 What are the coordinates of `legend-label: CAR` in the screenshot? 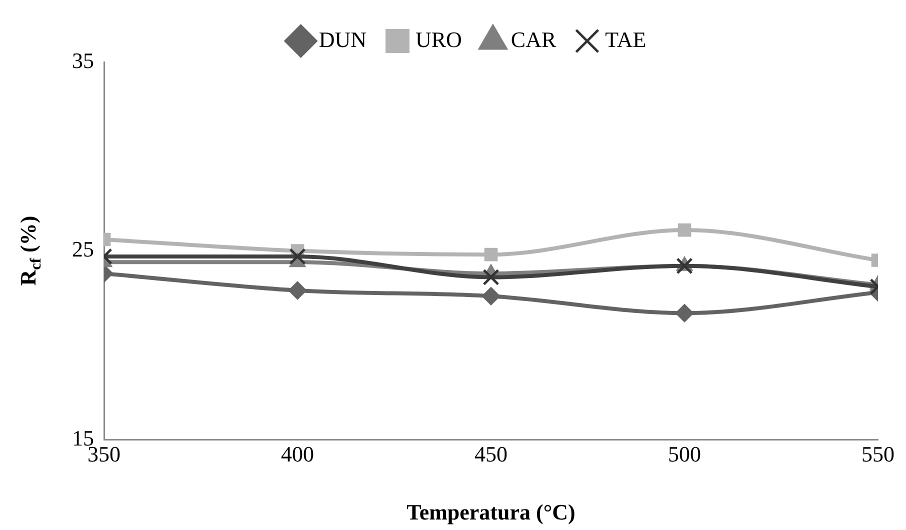 It's located at (533, 39).